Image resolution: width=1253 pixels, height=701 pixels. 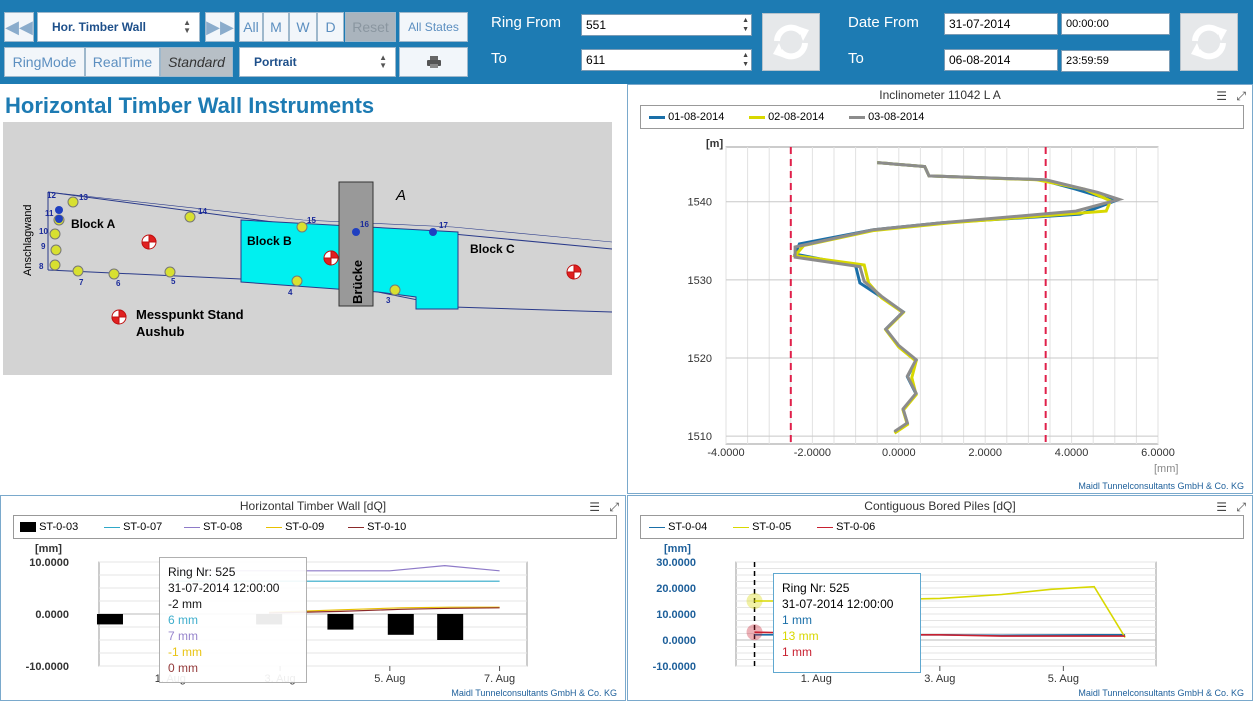 What do you see at coordinates (1161, 486) in the screenshot?
I see `inclinometer-footer: Maidl Tunnelconsultants GmbH & Co. KG` at bounding box center [1161, 486].